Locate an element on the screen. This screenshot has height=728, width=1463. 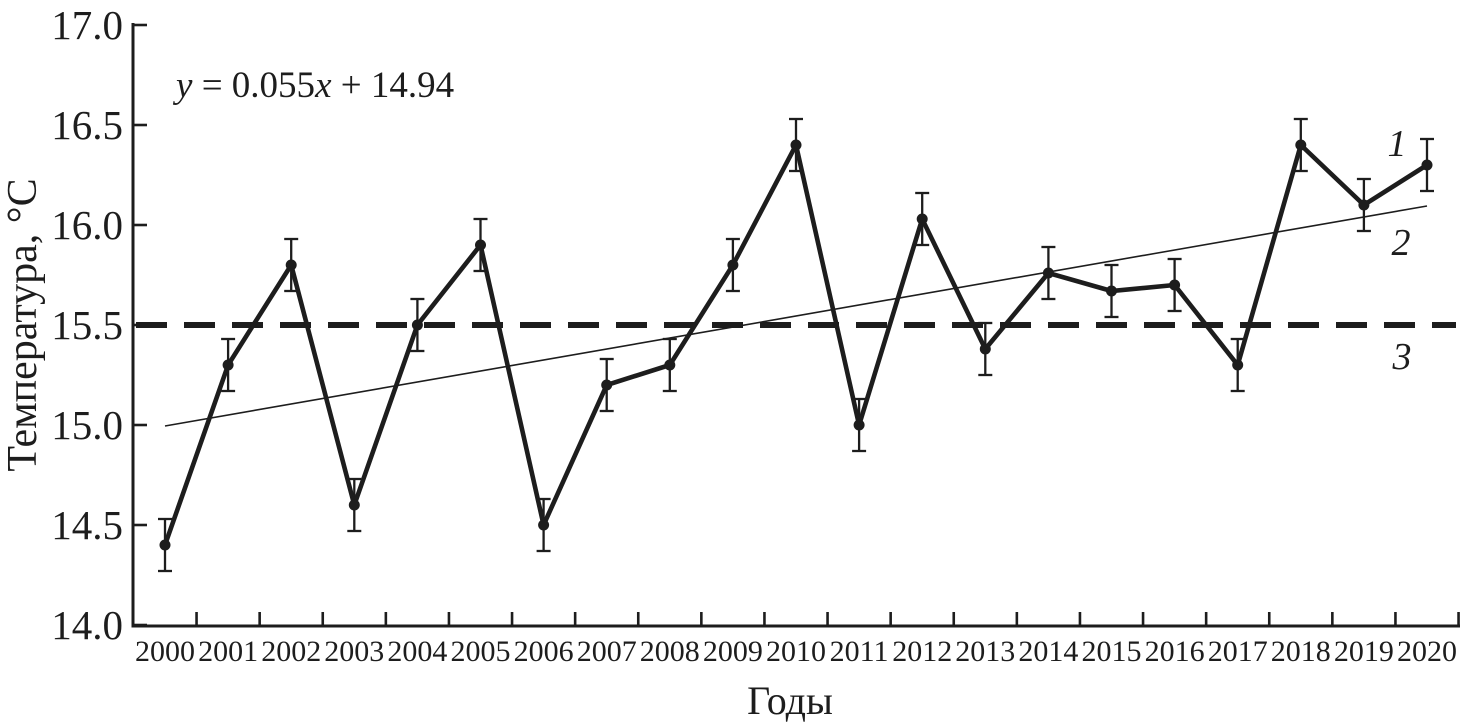
equation-term: + 14.94 is located at coordinates (393, 85).